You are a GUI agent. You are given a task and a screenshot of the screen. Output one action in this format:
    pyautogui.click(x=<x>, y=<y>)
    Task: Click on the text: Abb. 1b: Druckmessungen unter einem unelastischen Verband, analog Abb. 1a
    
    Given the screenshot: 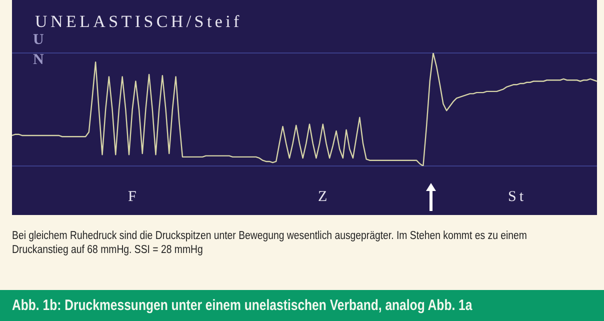 What is the action you would take?
    pyautogui.click(x=242, y=306)
    